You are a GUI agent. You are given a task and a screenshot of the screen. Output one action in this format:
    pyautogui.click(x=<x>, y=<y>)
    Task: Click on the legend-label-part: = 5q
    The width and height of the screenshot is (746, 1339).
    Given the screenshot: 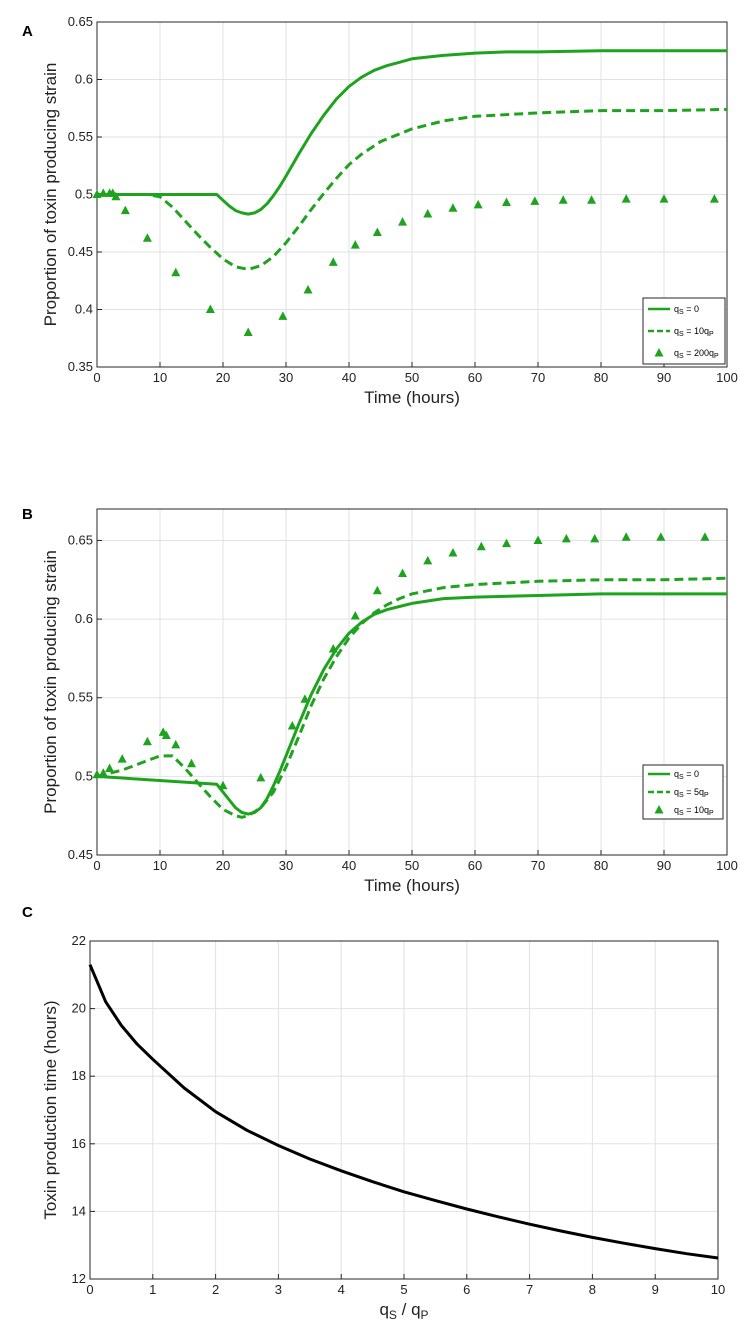 What is the action you would take?
    pyautogui.click(x=694, y=792)
    